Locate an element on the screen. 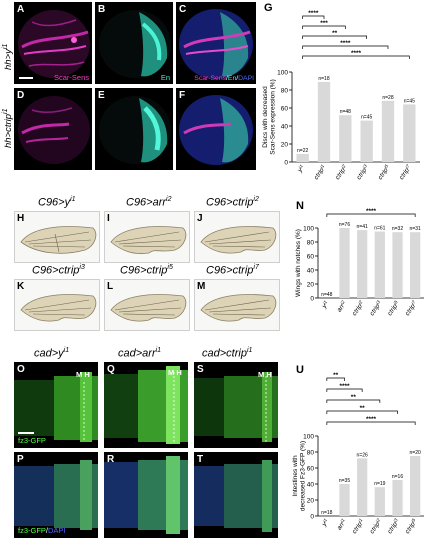  panel-p-image: P fz3-GFP/DAPI is located at coordinates (56, 495).